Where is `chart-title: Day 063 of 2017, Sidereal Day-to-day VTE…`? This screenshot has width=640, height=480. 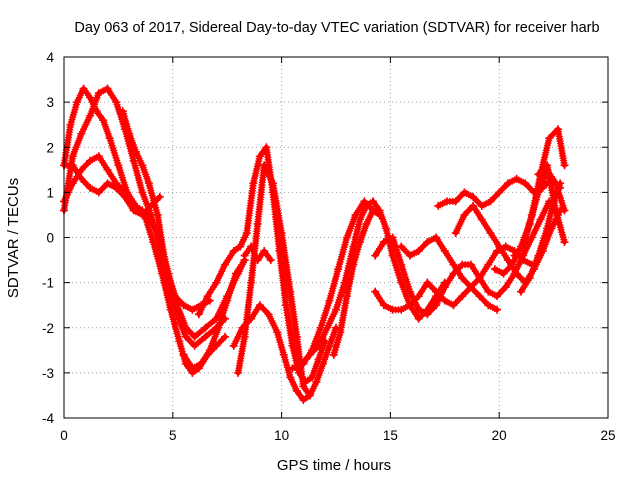
chart-title: Day 063 of 2017, Sidereal Day-to-day VTE… is located at coordinates (336, 28).